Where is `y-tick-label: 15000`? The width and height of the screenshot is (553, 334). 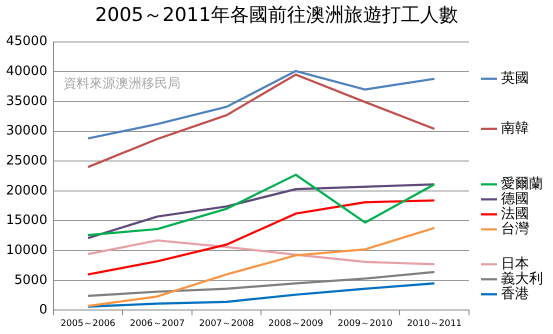
y-tick-label: 15000 is located at coordinates (27, 220).